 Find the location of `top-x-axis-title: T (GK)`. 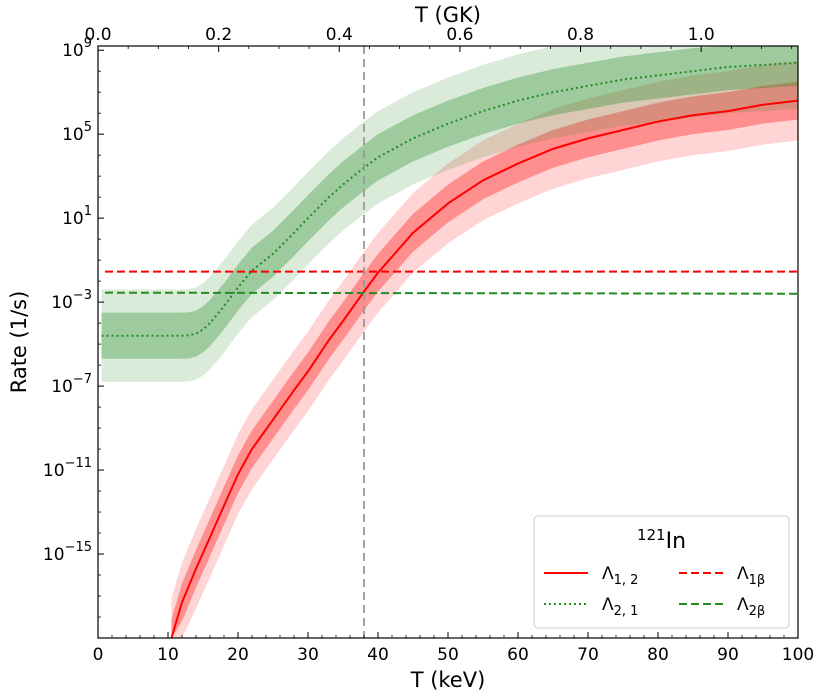

top-x-axis-title: T (GK) is located at coordinates (447, 15).